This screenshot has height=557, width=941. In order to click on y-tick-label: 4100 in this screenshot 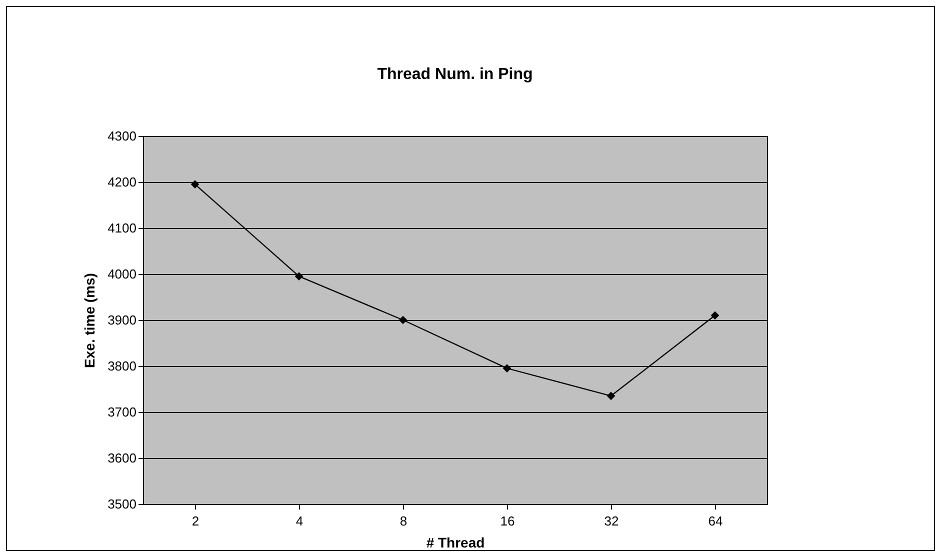, I will do `click(122, 228)`.